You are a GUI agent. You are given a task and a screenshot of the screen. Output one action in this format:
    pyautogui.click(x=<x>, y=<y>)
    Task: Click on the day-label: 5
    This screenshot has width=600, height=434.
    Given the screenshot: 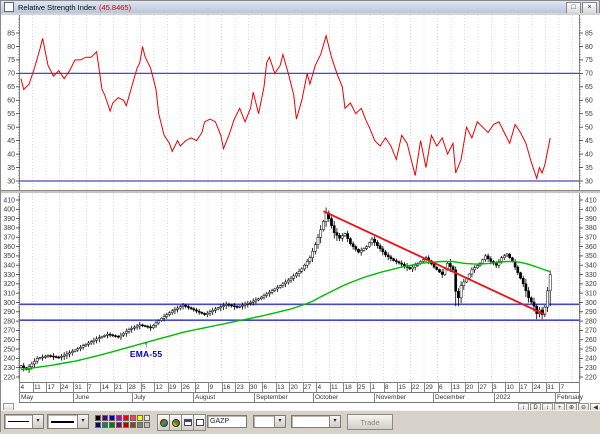 What is the action you would take?
    pyautogui.click(x=144, y=387)
    